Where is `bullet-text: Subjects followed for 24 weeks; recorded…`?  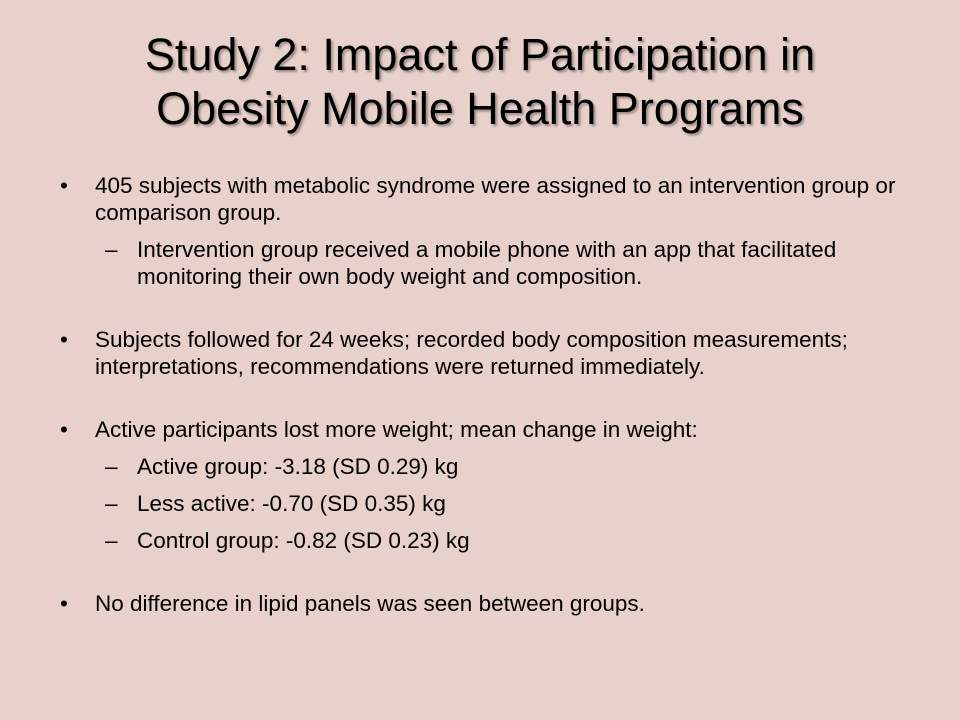
bullet-text: Subjects followed for 24 weeks; recorded… is located at coordinates (471, 353).